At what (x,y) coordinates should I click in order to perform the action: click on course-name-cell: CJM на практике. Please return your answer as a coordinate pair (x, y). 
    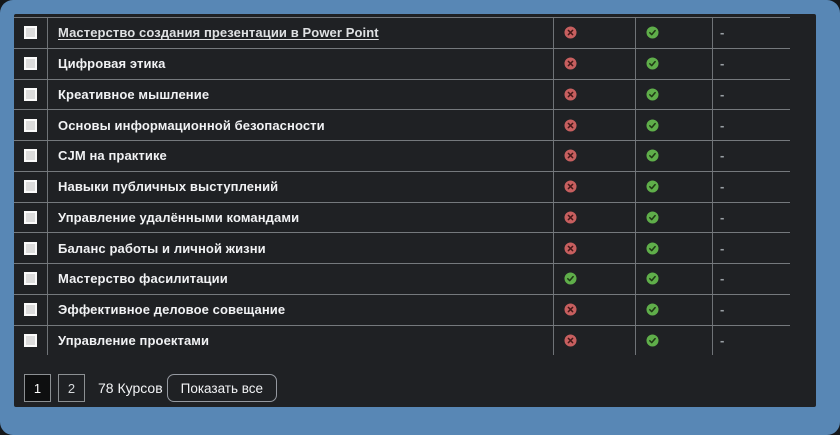
    Looking at the image, I should click on (300, 156).